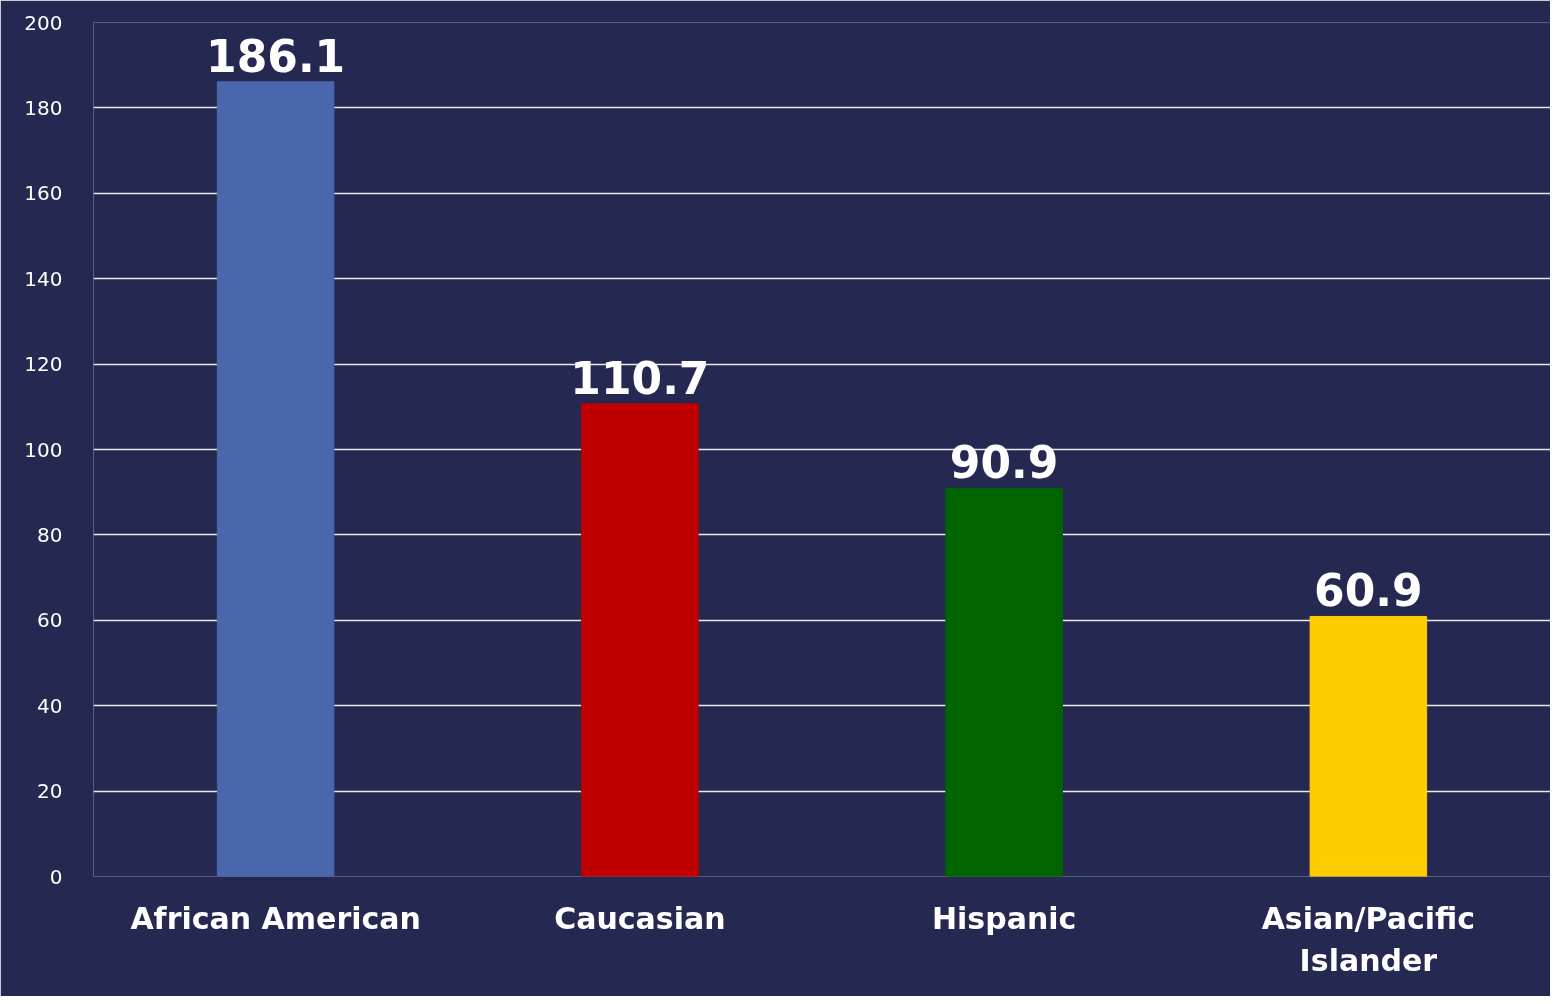 This screenshot has width=1557, height=1004. Describe the element at coordinates (43, 364) in the screenshot. I see `y-tick-label: 120` at that location.